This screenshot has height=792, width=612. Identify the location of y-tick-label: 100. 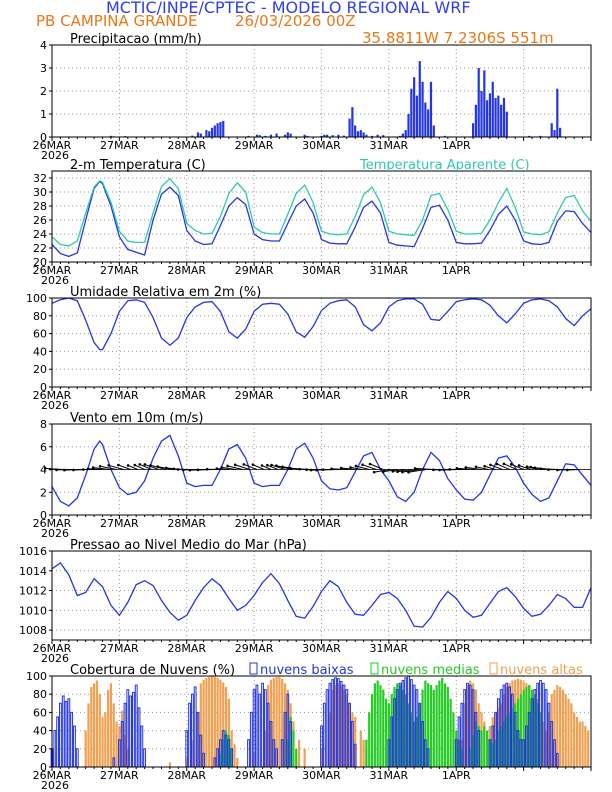
(36, 676).